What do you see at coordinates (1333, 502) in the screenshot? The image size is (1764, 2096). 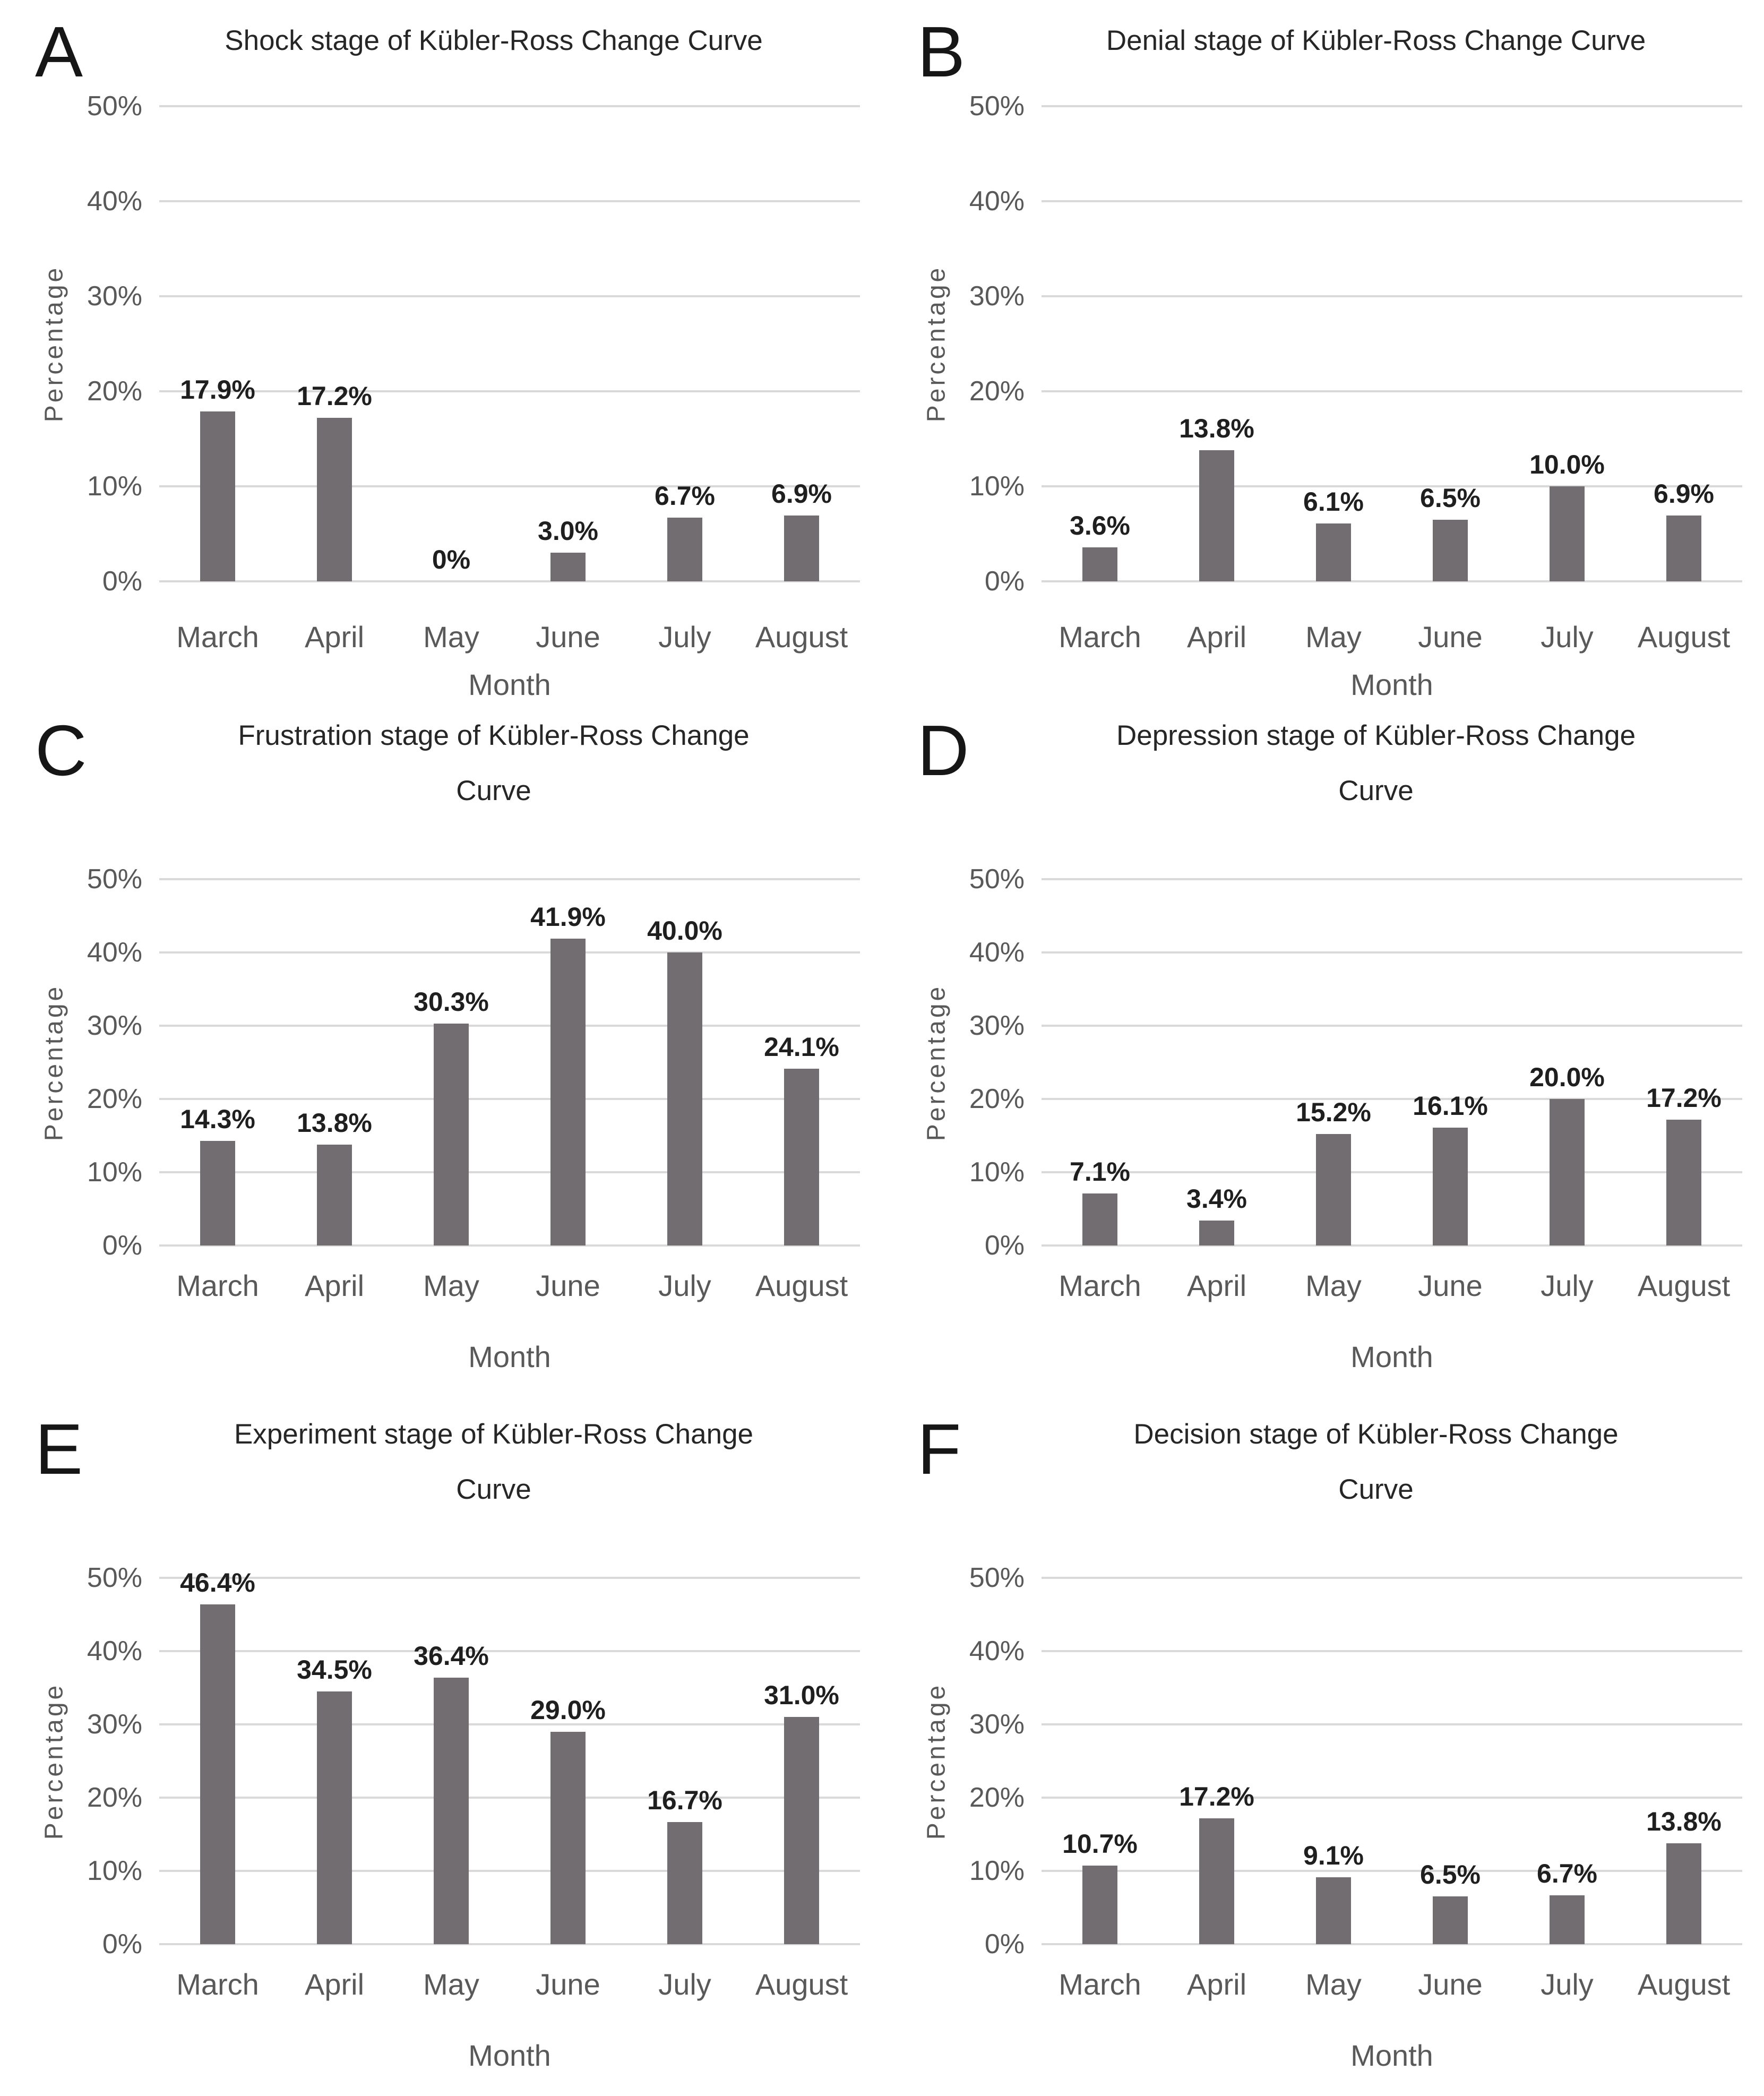 I see `bar-data-label: 6.1%` at bounding box center [1333, 502].